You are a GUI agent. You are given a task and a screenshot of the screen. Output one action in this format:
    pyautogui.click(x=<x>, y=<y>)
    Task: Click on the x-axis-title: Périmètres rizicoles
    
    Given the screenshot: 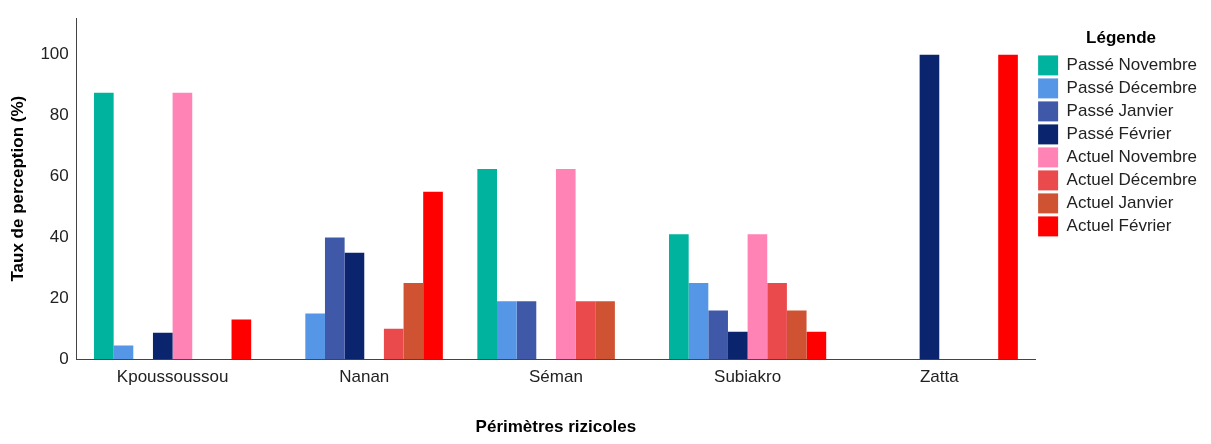 What is the action you would take?
    pyautogui.click(x=556, y=427)
    